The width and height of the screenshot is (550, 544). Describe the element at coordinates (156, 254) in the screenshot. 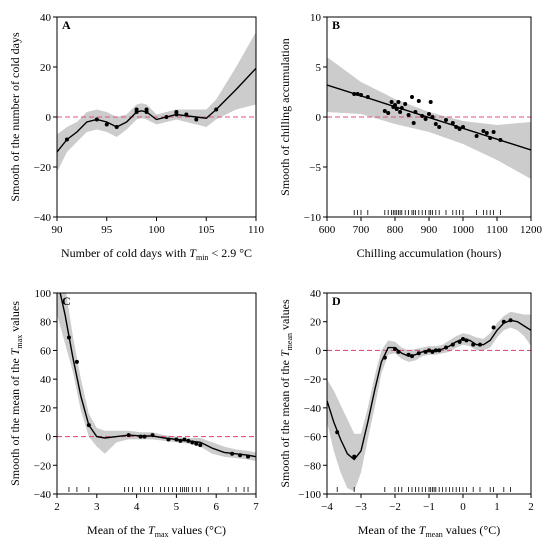

I see `x-axis-label: Number of cold days with Tmin < 2.9 °C` at that location.